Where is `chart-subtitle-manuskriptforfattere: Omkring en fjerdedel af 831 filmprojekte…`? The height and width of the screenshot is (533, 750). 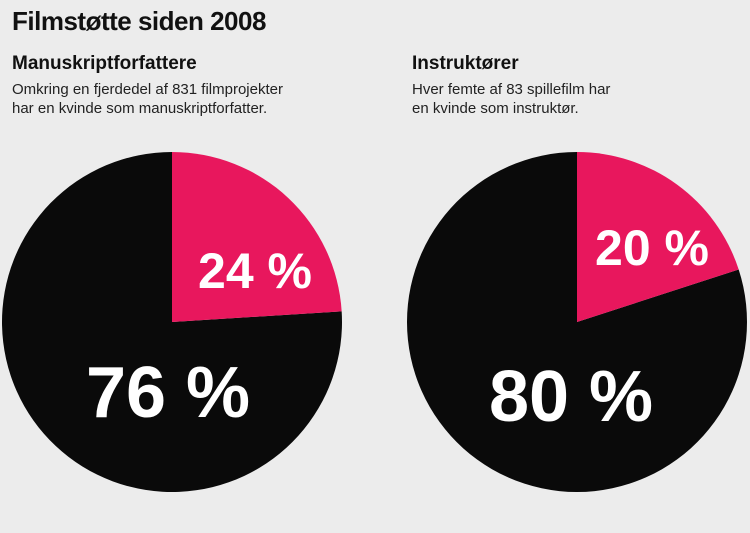
chart-subtitle-manuskriptforfattere: Omkring en fjerdedel af 831 filmprojekte… is located at coordinates (182, 99).